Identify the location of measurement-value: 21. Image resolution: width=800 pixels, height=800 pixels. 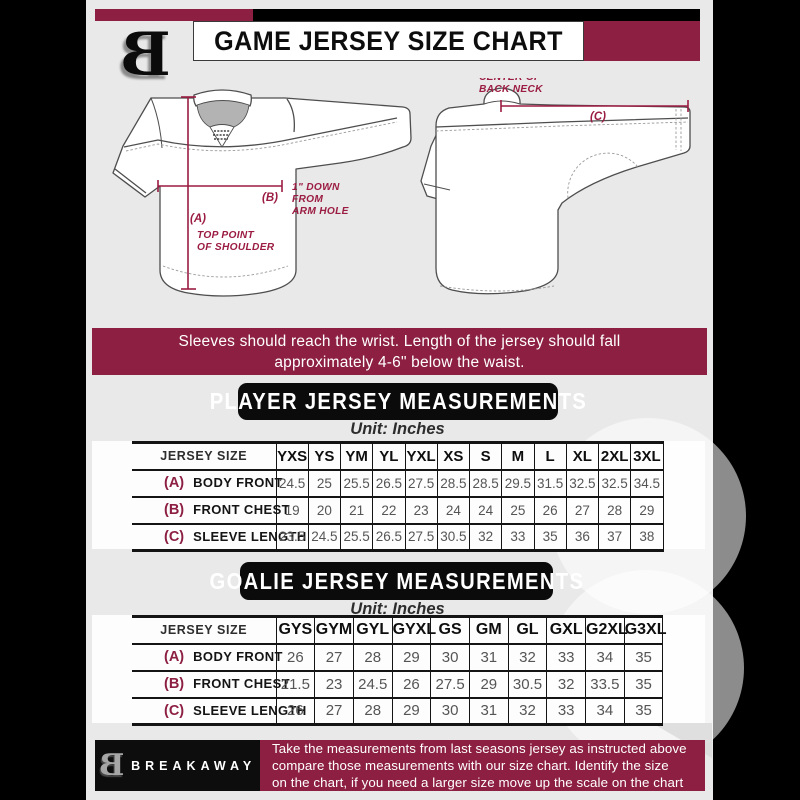
(356, 510).